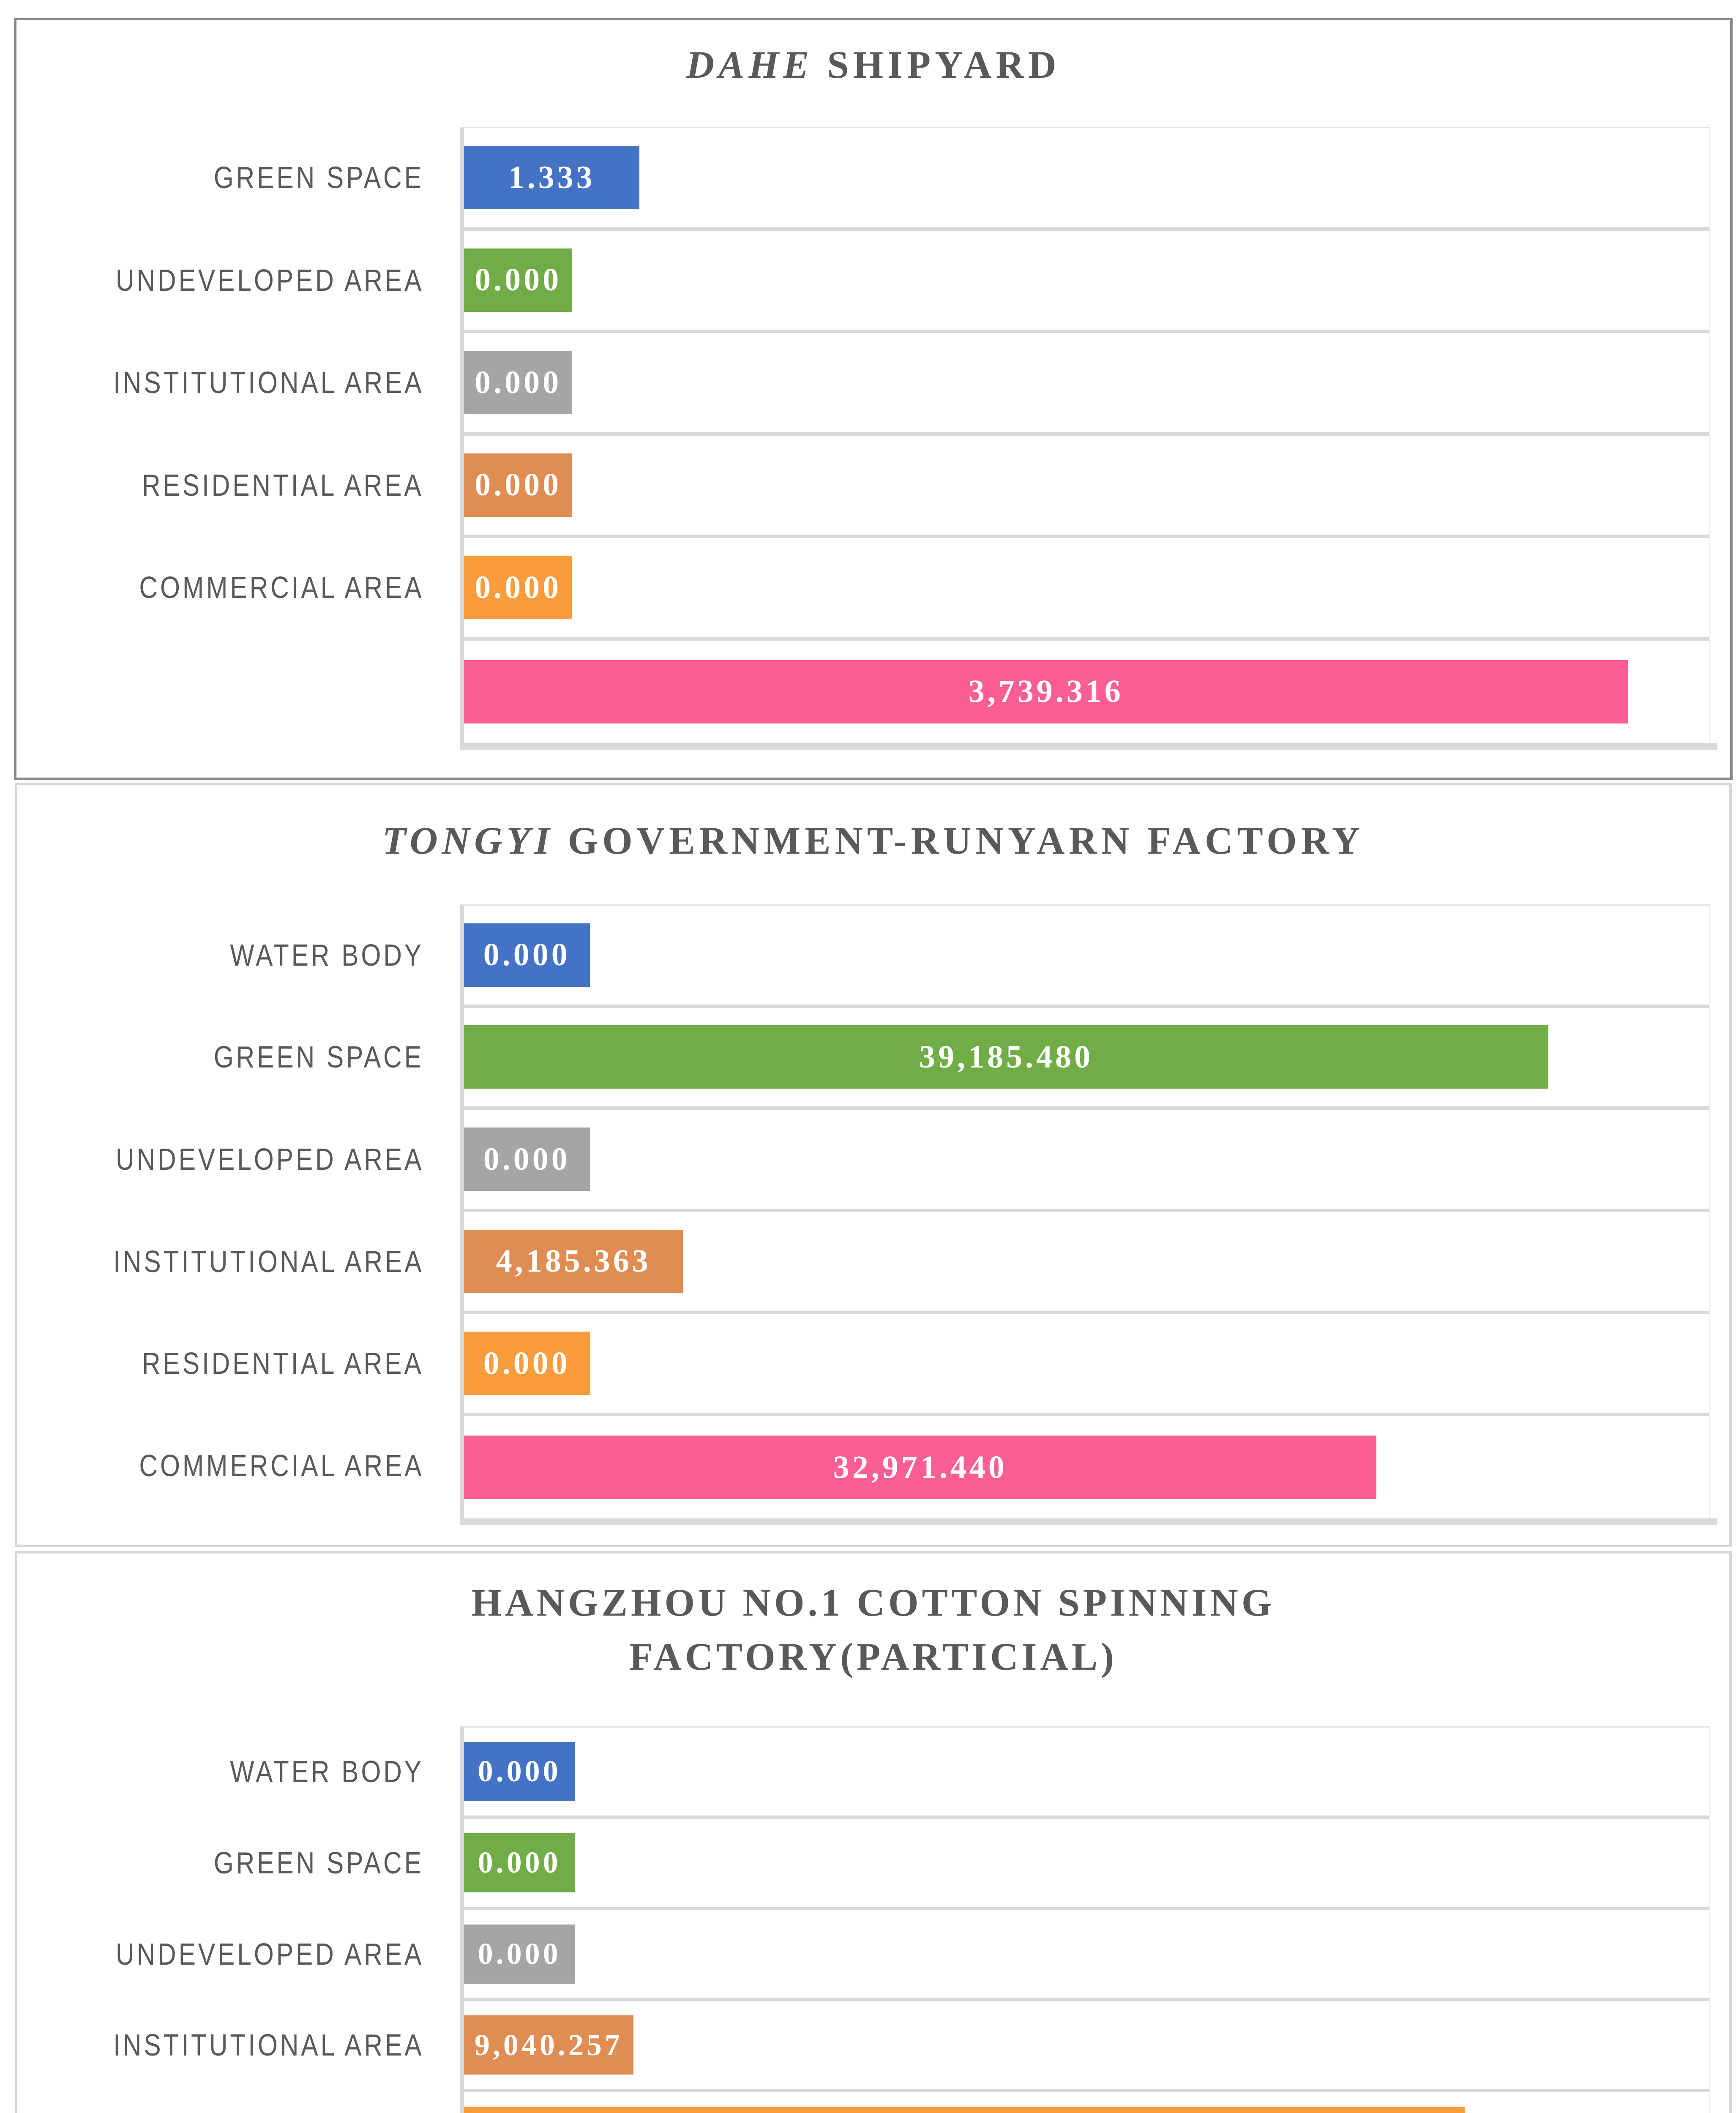 This screenshot has height=2113, width=1736. I want to click on chart-title-line: DAHE SHIPYARD, so click(873, 64).